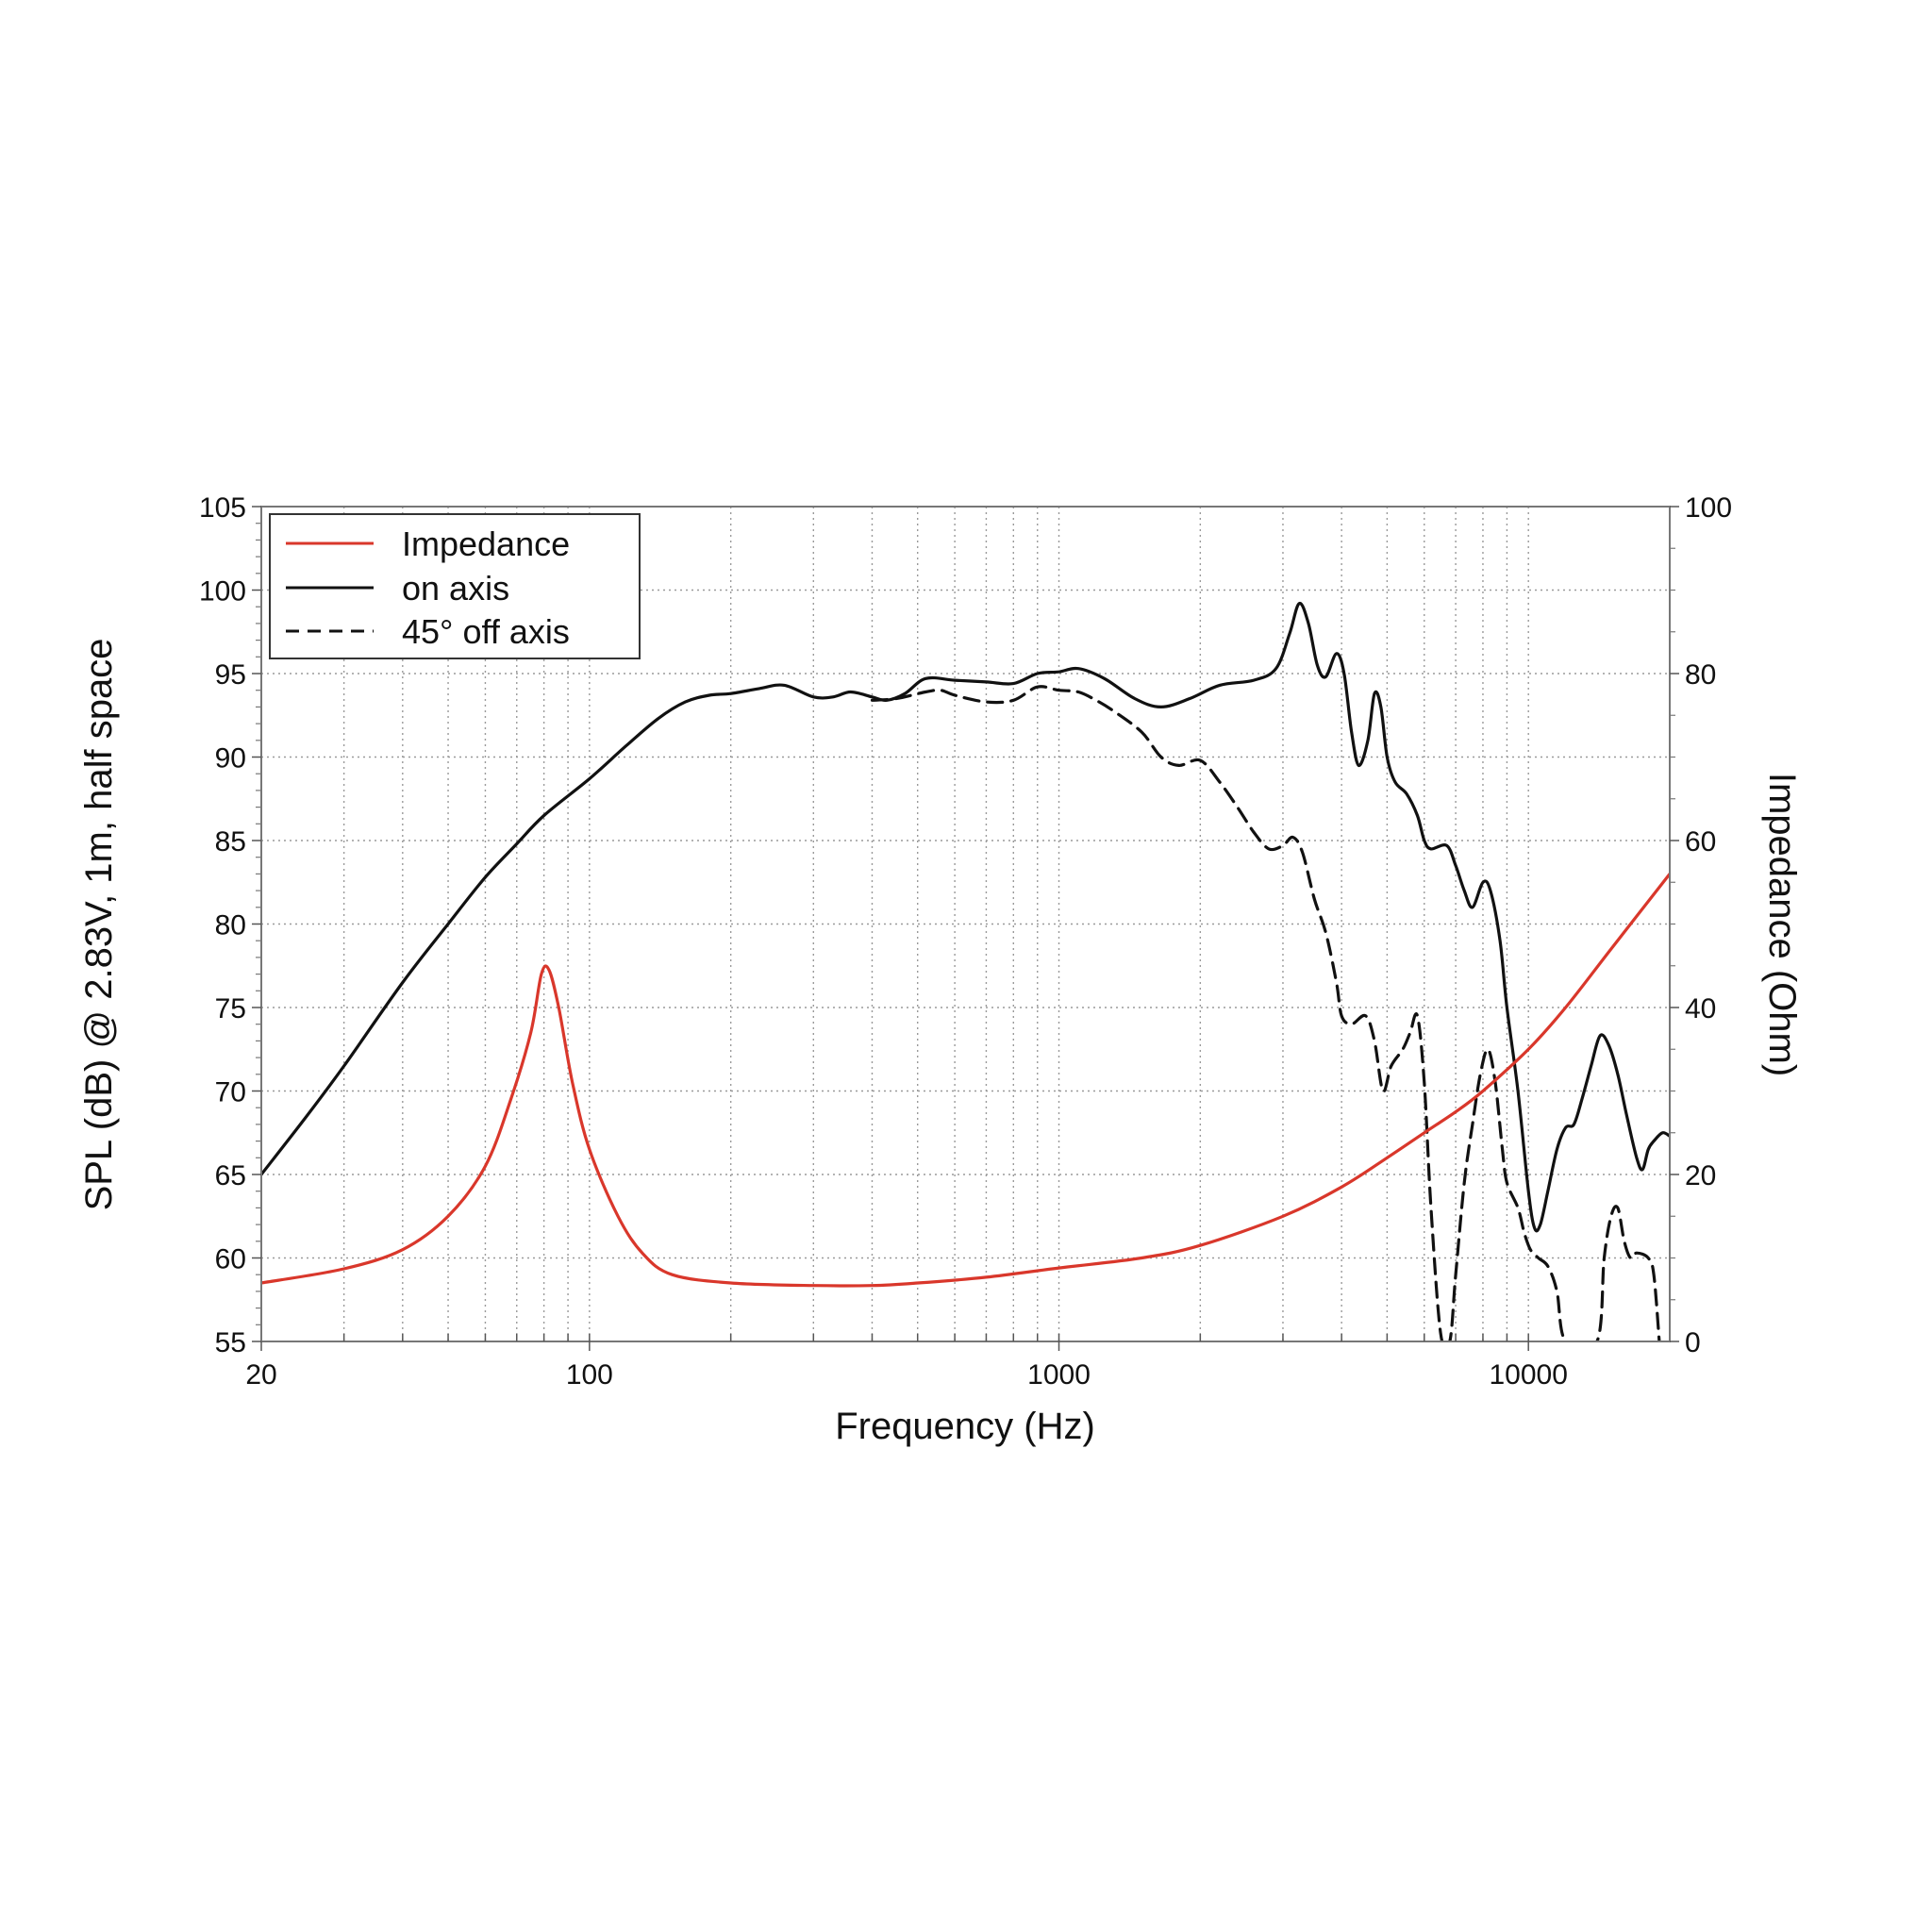  I want to click on y-tick-label: 95, so click(231, 675).